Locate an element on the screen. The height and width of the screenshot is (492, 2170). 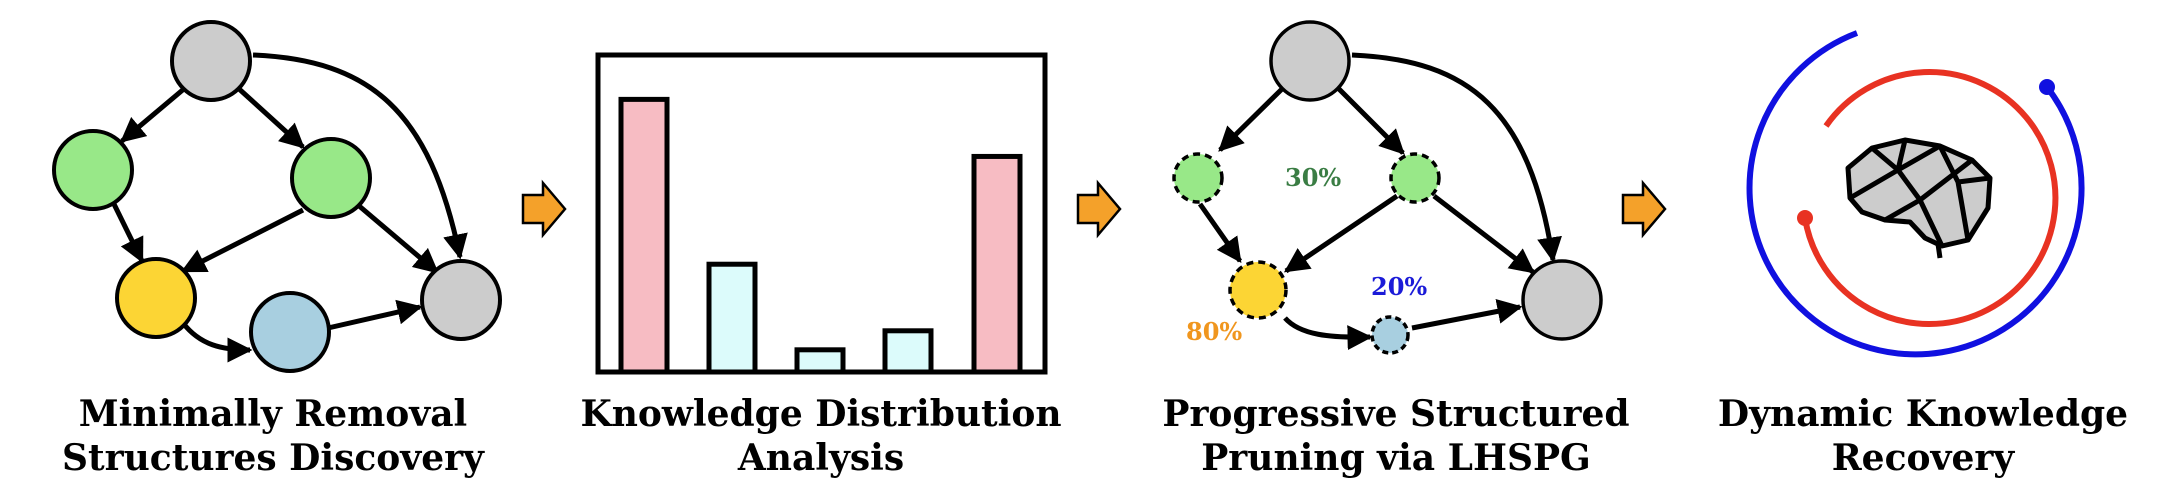
caption-line2: Analysis is located at coordinates (820, 458).